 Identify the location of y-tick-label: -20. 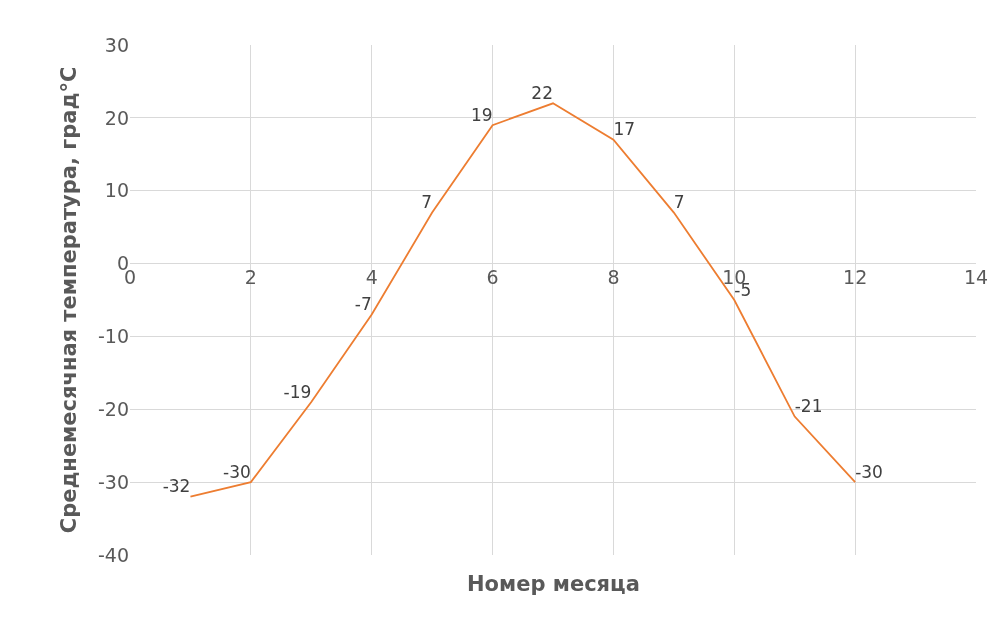
(113, 408).